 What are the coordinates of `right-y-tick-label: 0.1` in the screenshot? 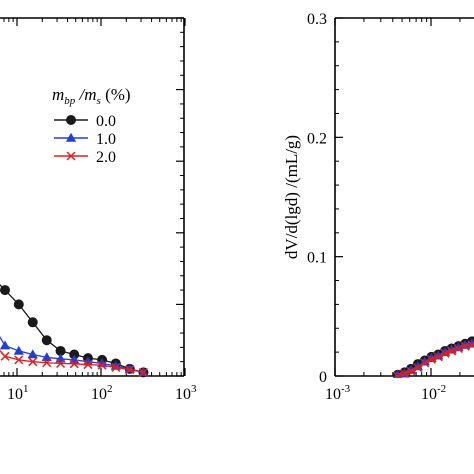 It's located at (317, 258).